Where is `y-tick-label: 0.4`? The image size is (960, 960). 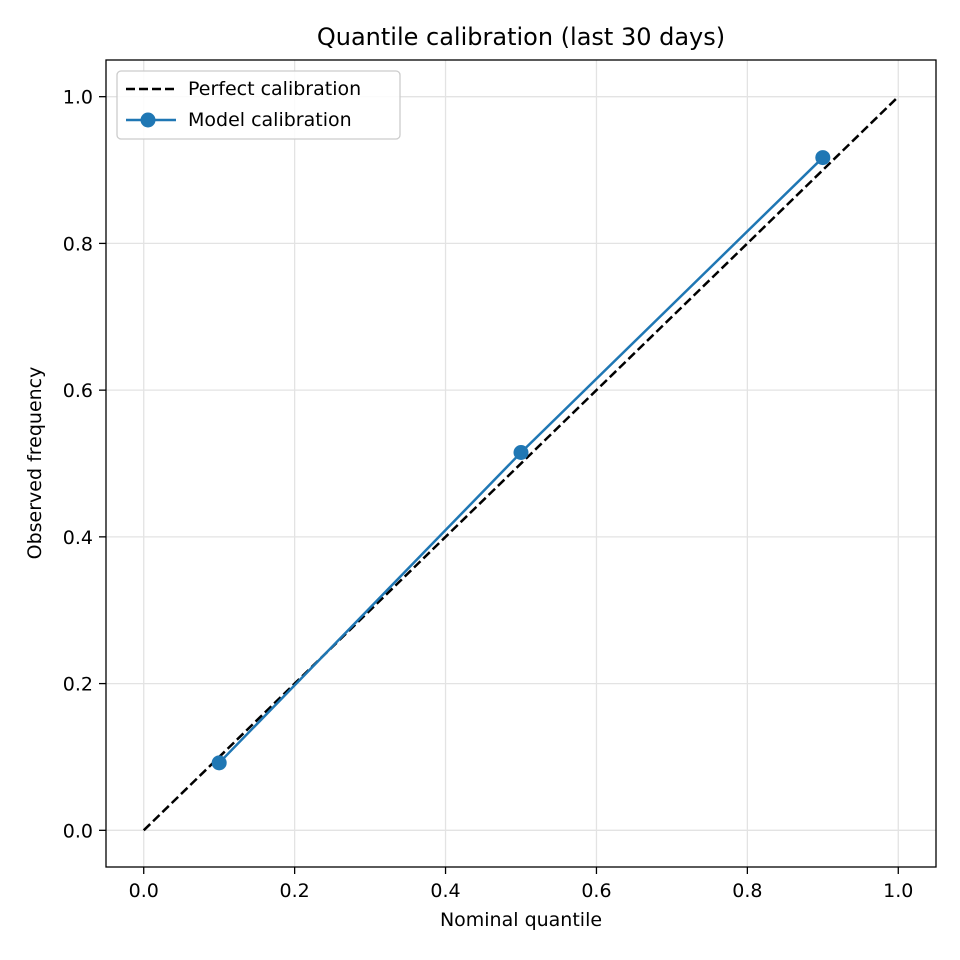
y-tick-label: 0.4 is located at coordinates (78, 538).